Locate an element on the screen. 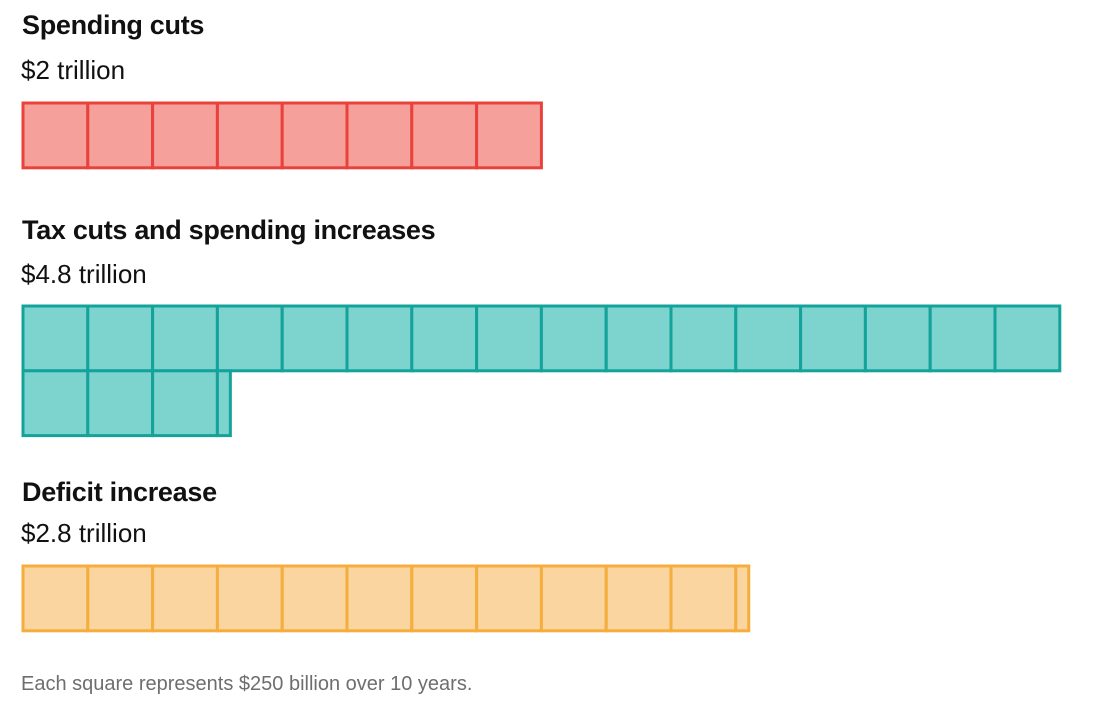 The width and height of the screenshot is (1094, 726). group-amount: $2.8 trillion is located at coordinates (84, 533).